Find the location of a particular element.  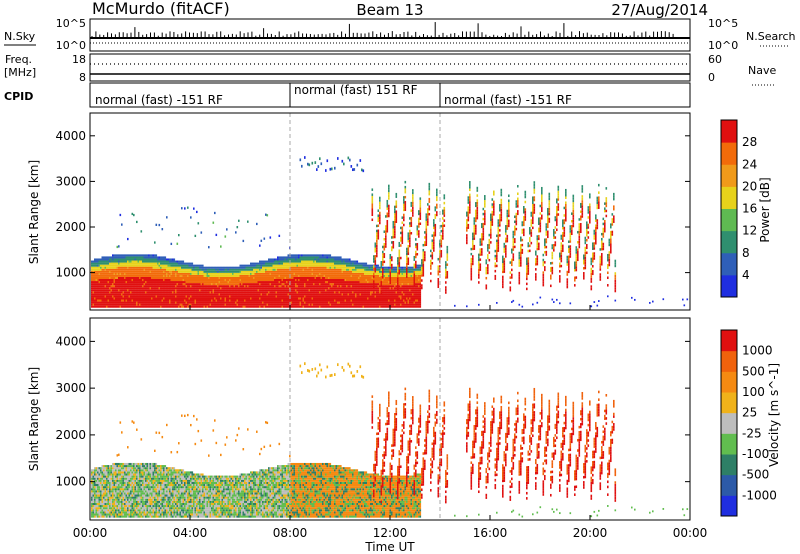

cpid-segment-1: normal (fast) -151 RF is located at coordinates (159, 100).